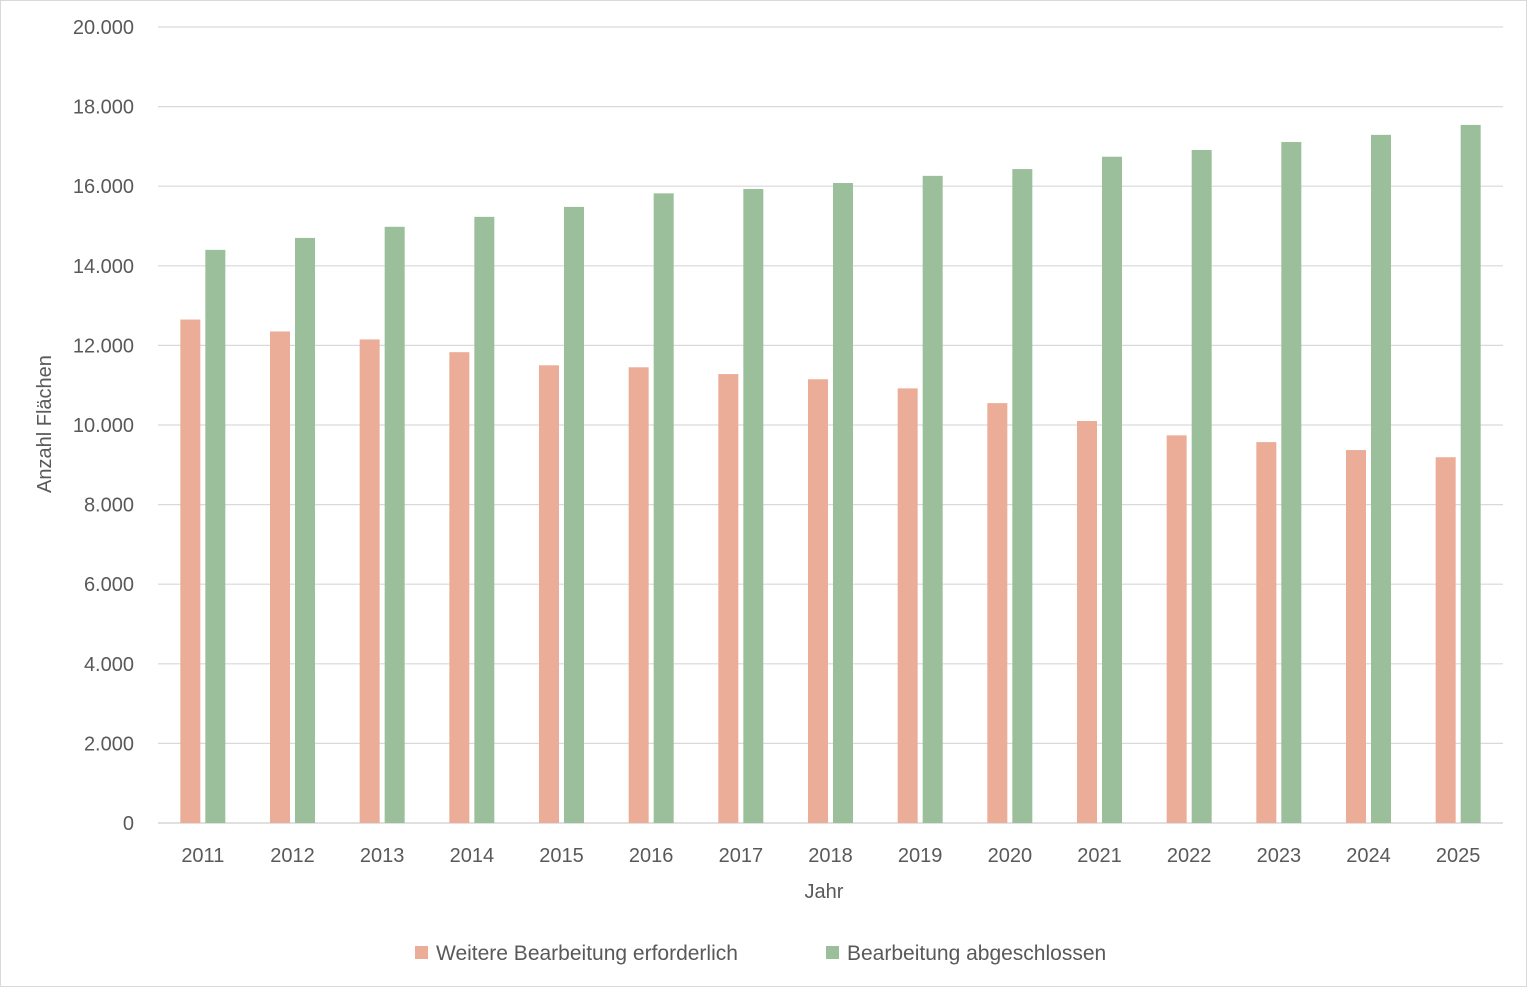 The image size is (1527, 991). What do you see at coordinates (976, 953) in the screenshot?
I see `legend-label: Bearbeitung abgeschlossen` at bounding box center [976, 953].